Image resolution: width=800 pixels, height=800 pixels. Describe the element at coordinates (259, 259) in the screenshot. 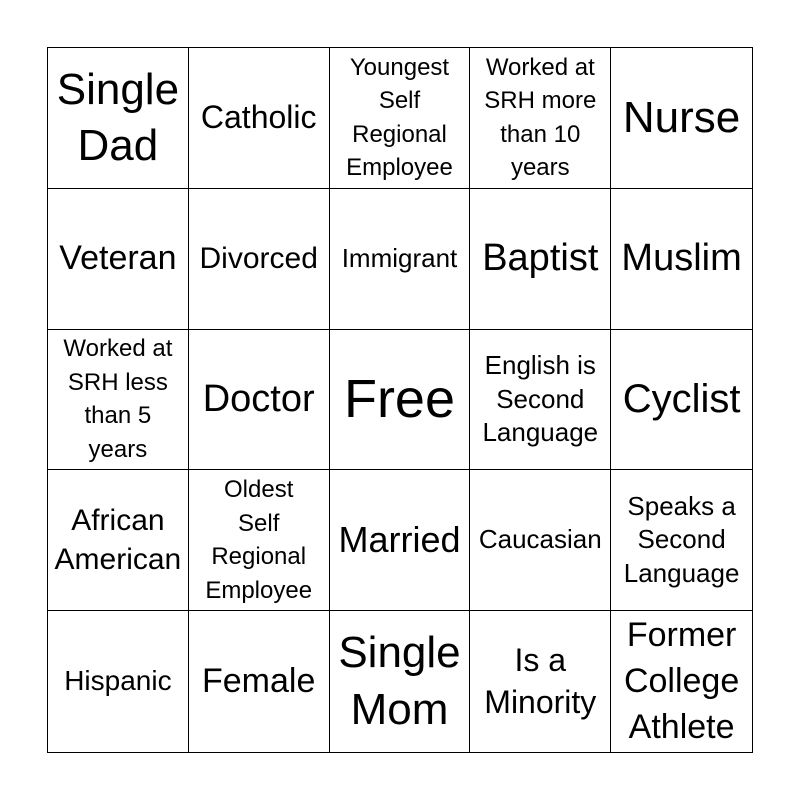

I see `bingo-cell: Divorced` at that location.